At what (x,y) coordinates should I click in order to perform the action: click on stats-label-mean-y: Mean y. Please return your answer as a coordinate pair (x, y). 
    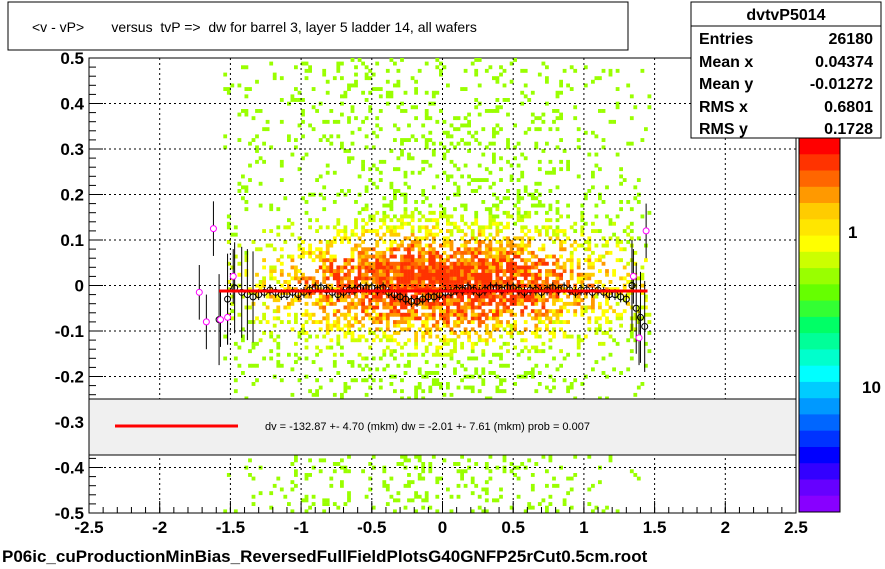
    Looking at the image, I should click on (726, 84).